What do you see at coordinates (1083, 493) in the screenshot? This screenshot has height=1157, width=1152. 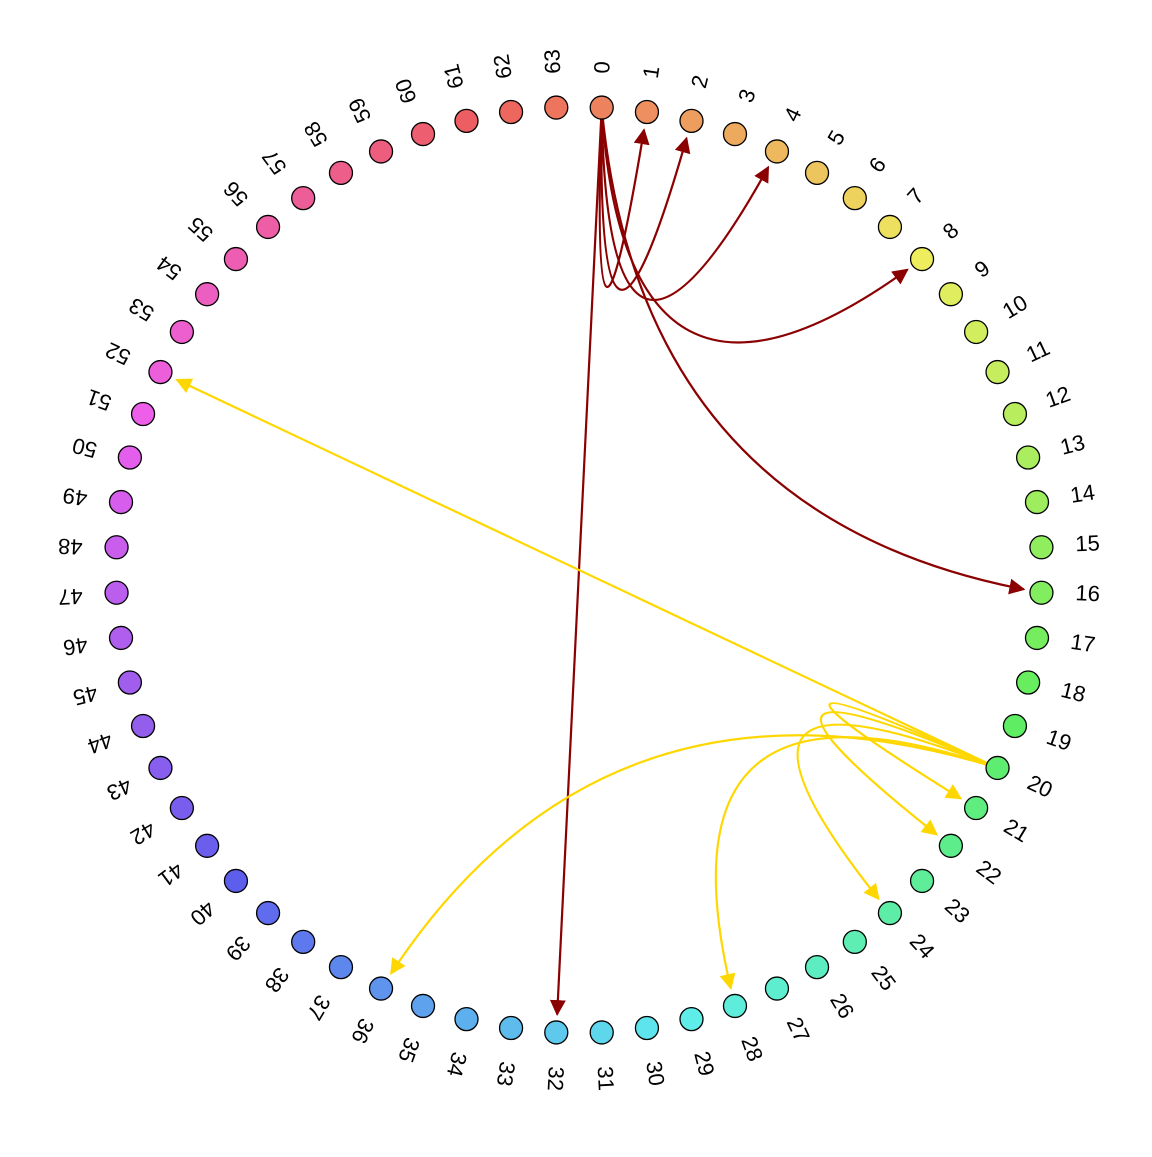 I see `node-label: 14` at bounding box center [1083, 493].